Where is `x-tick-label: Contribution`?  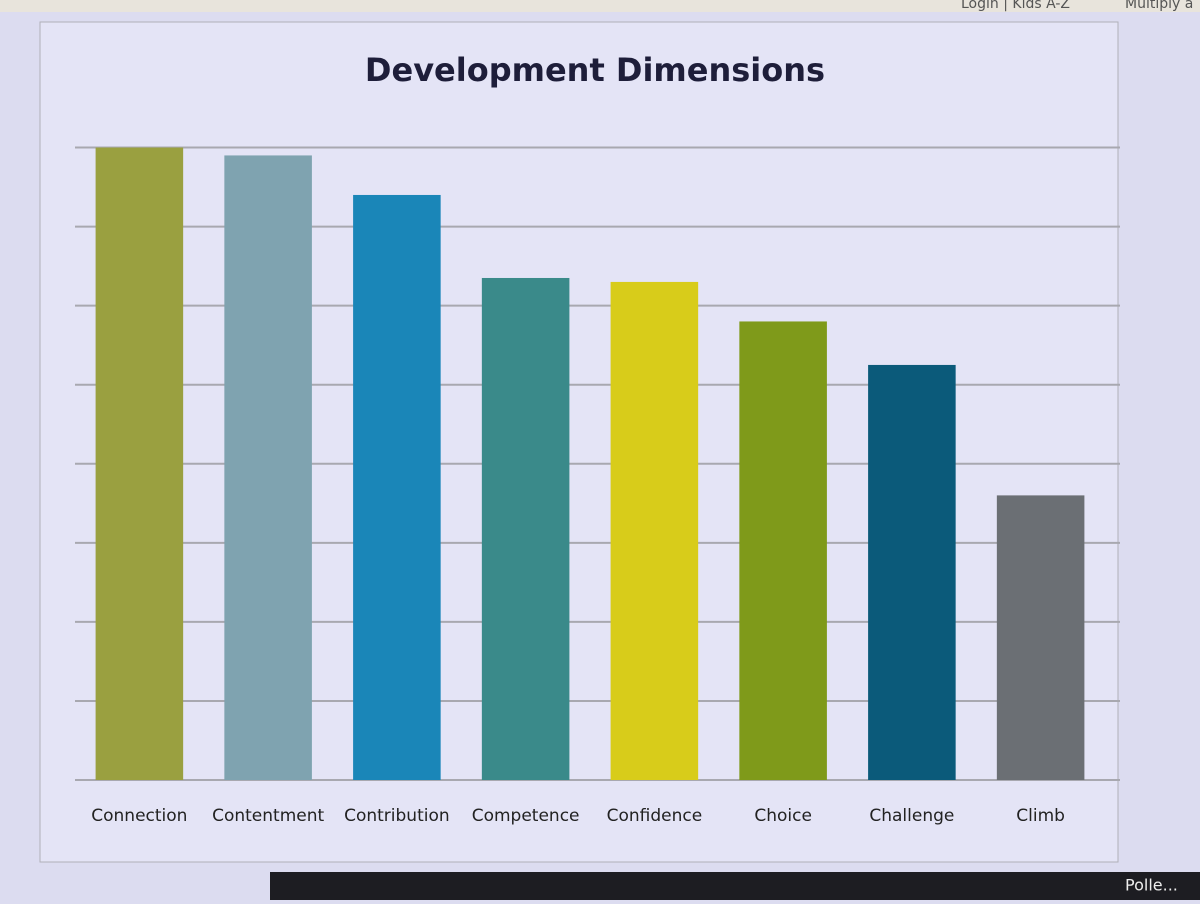
x-tick-label: Contribution is located at coordinates (397, 816).